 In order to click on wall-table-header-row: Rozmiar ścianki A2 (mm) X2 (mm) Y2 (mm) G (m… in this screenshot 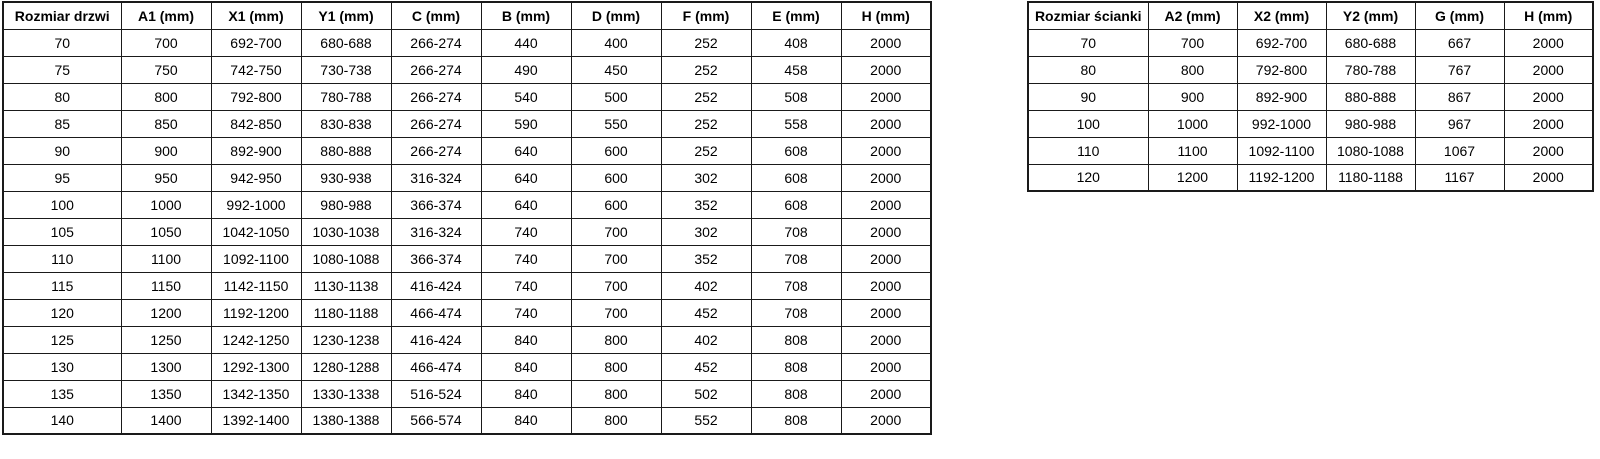, I will do `click(1310, 15)`.